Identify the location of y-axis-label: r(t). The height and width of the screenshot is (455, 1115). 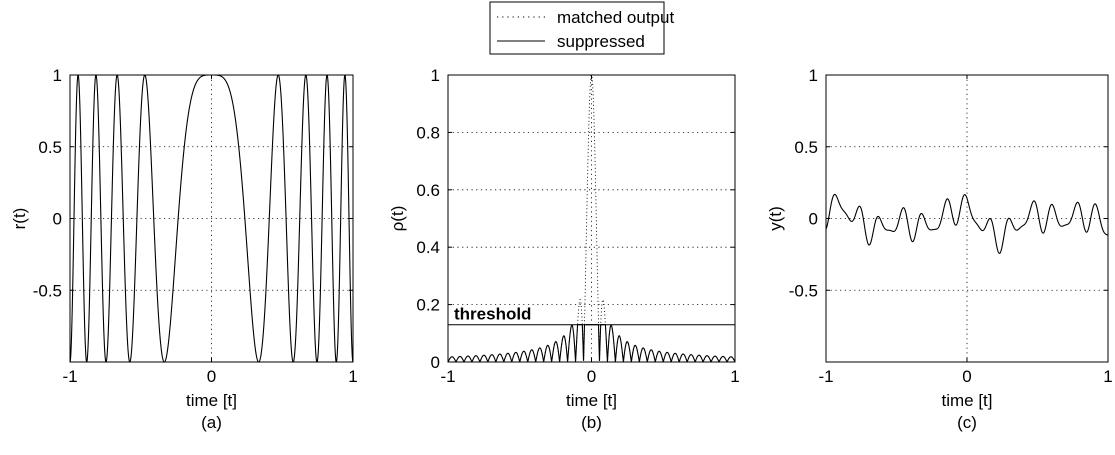
(19, 219).